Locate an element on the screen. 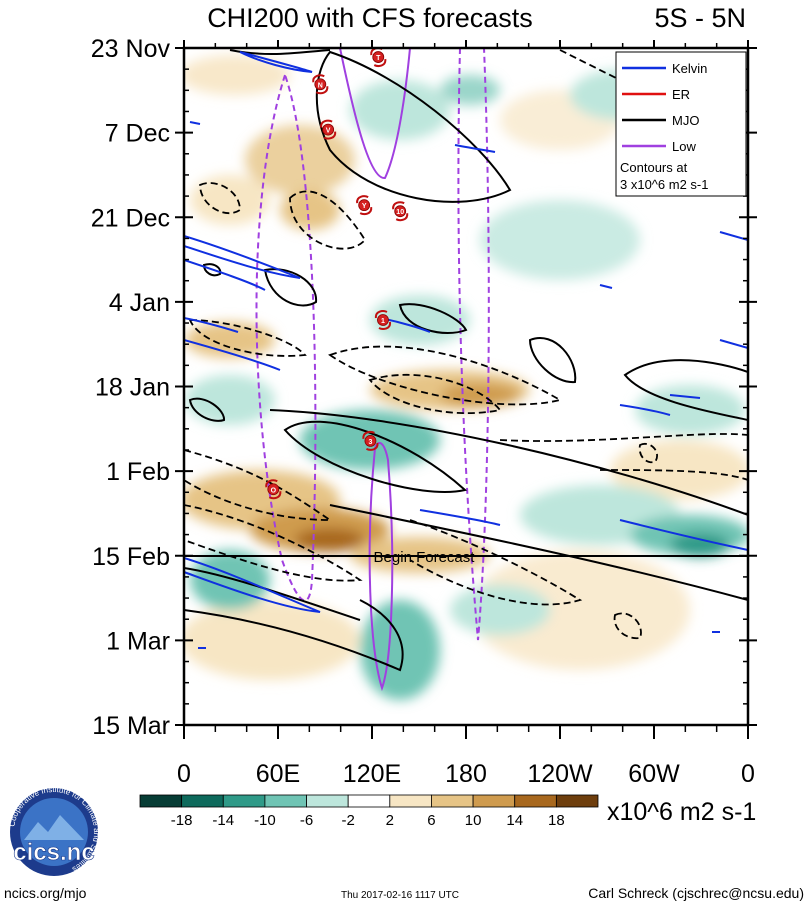 The image size is (809, 907). x-tick-label: 180 is located at coordinates (466, 774).